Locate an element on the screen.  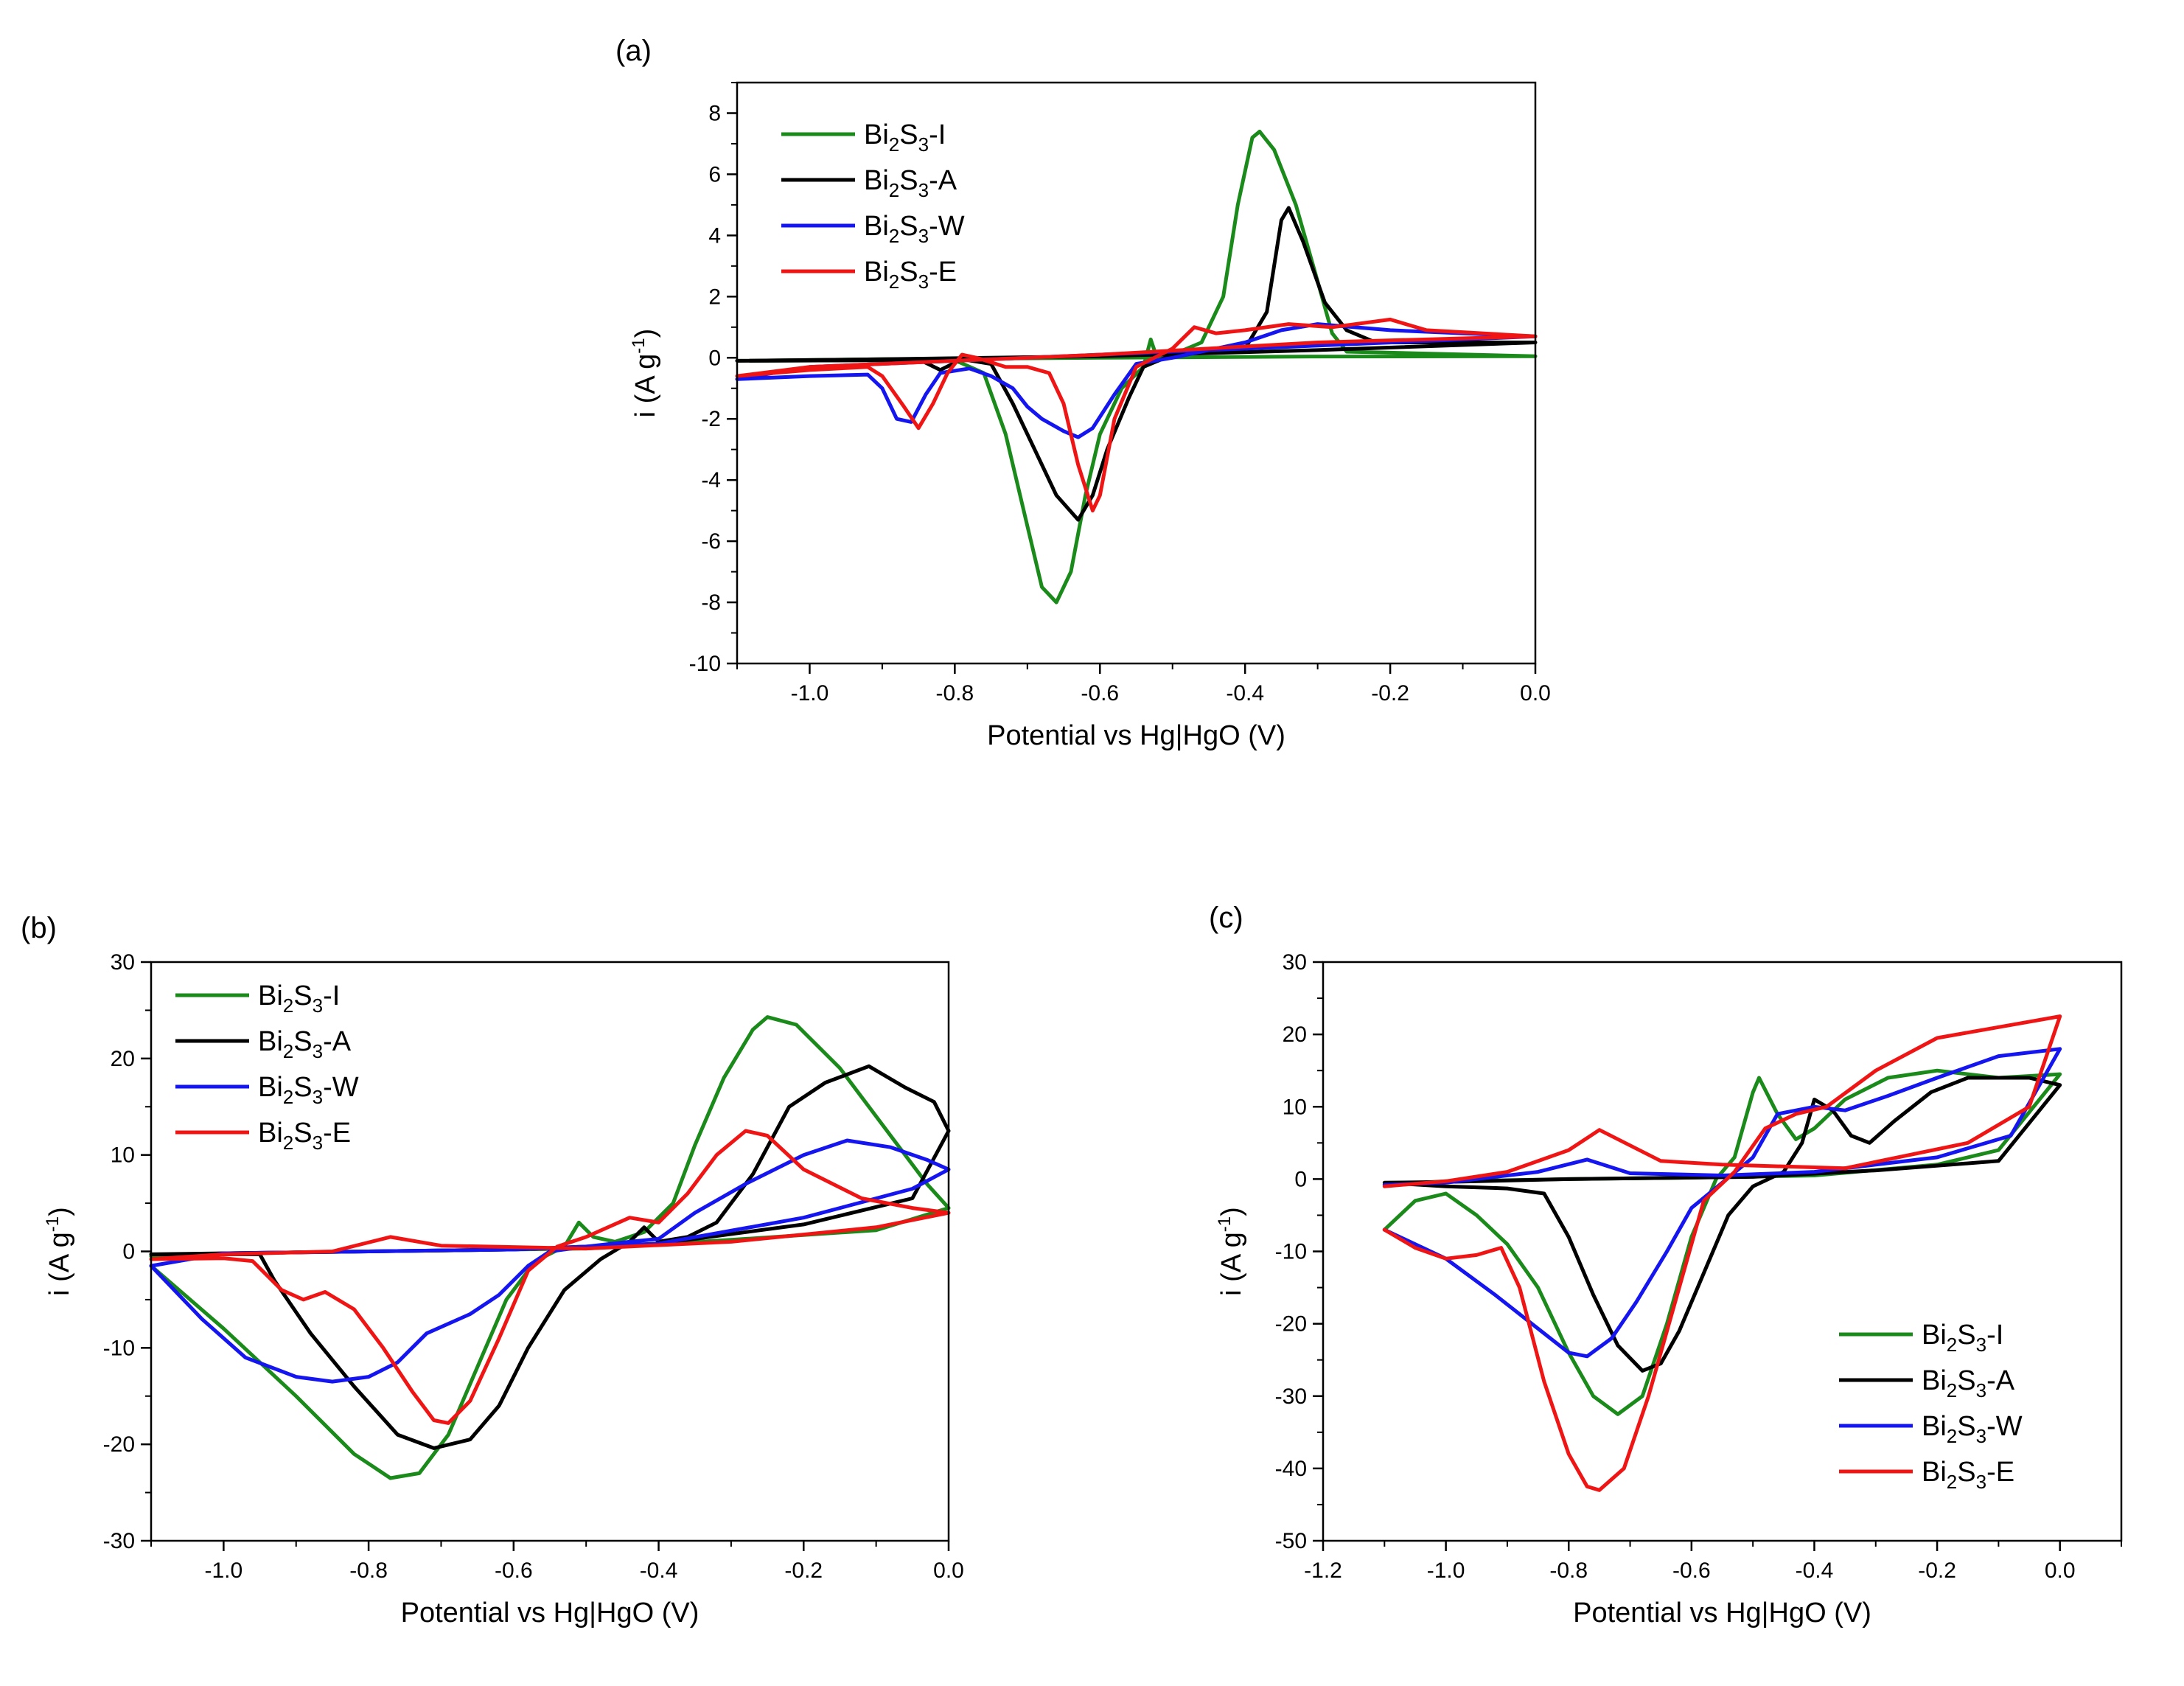
legend-entry-a-i: Bi2S3-I is located at coordinates (905, 137).